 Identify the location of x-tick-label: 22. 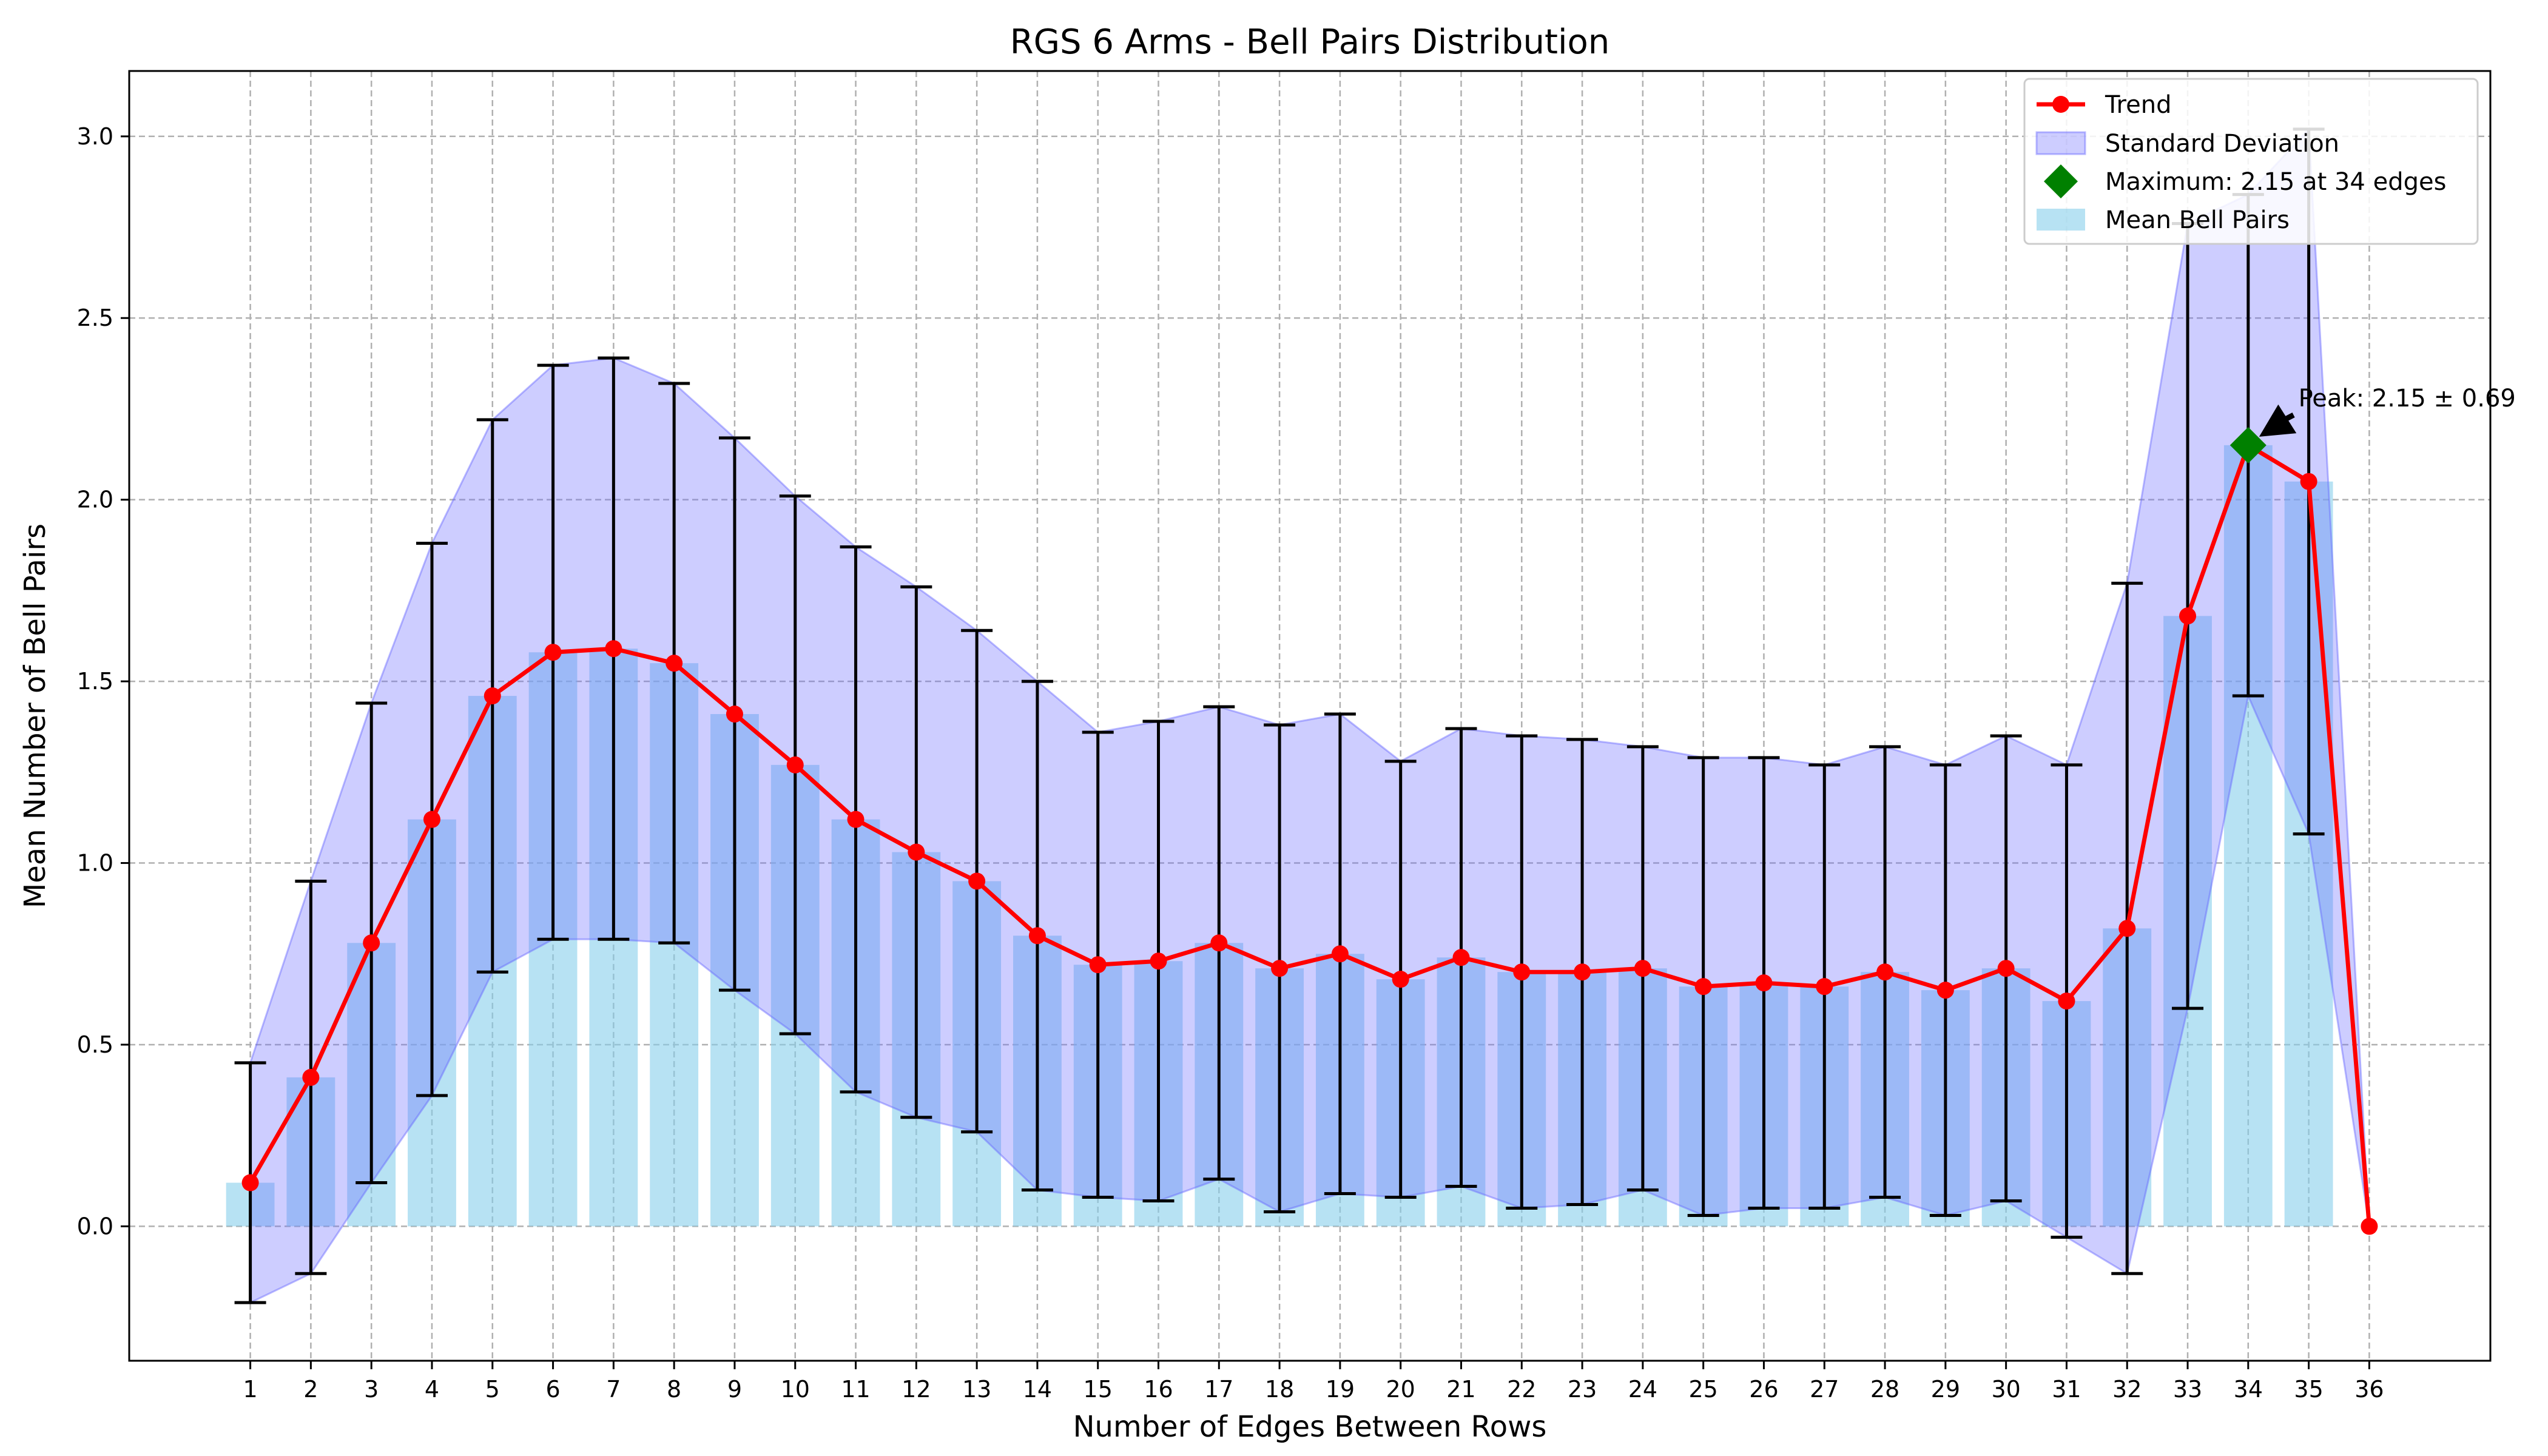
(1521, 1389).